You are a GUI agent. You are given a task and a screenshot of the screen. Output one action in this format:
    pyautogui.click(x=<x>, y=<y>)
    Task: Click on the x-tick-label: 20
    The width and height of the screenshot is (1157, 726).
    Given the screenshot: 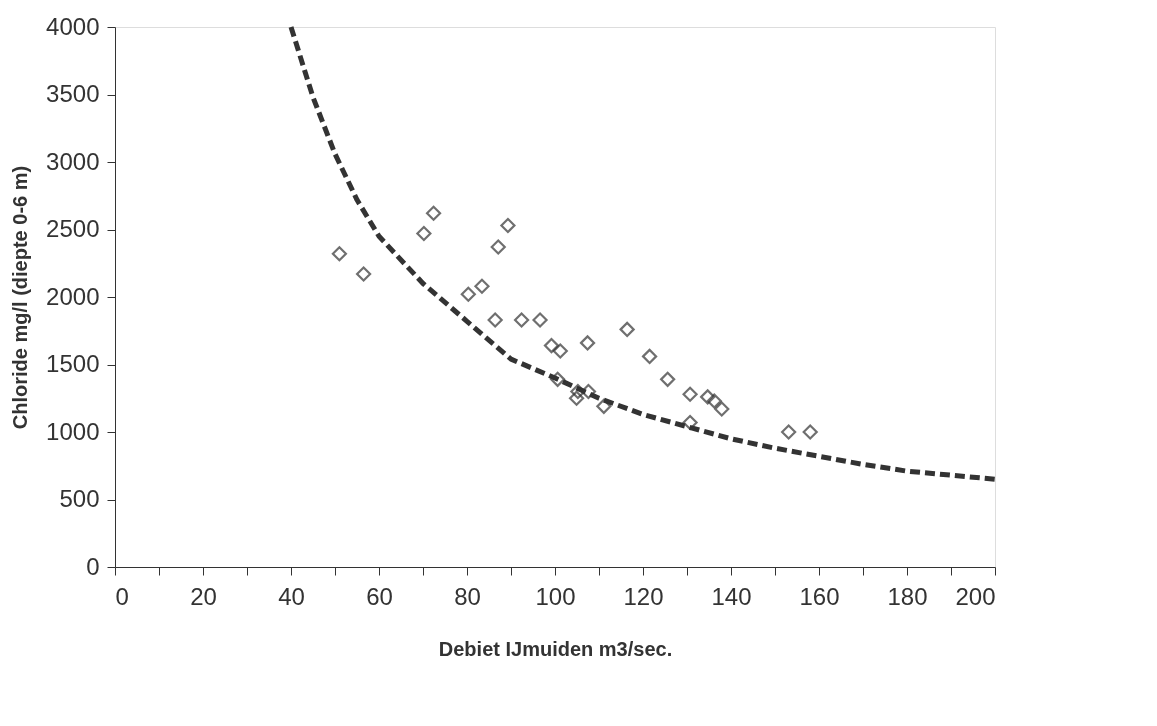 What is the action you would take?
    pyautogui.click(x=203, y=596)
    